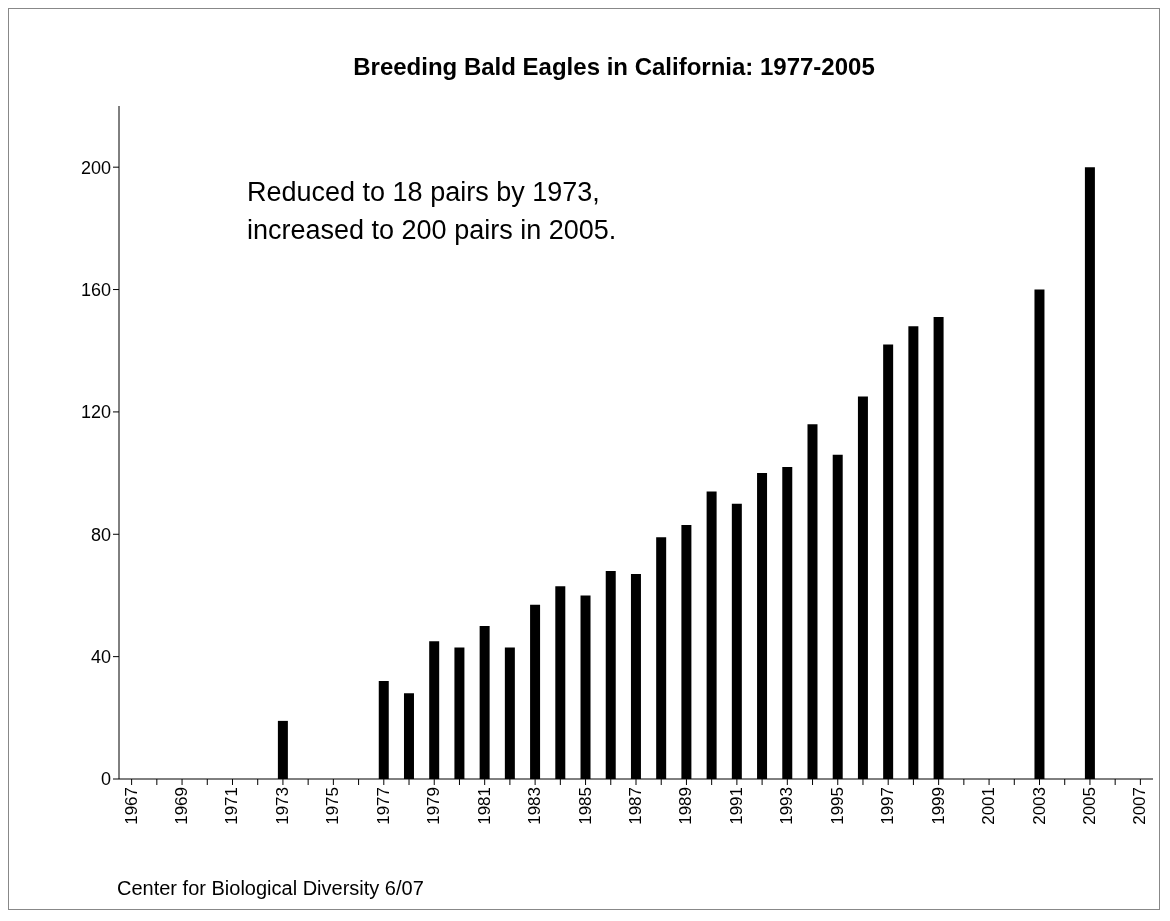  Describe the element at coordinates (614, 67) in the screenshot. I see `chart-title: Breeding Bald Eagles in California: 1977-2005` at that location.